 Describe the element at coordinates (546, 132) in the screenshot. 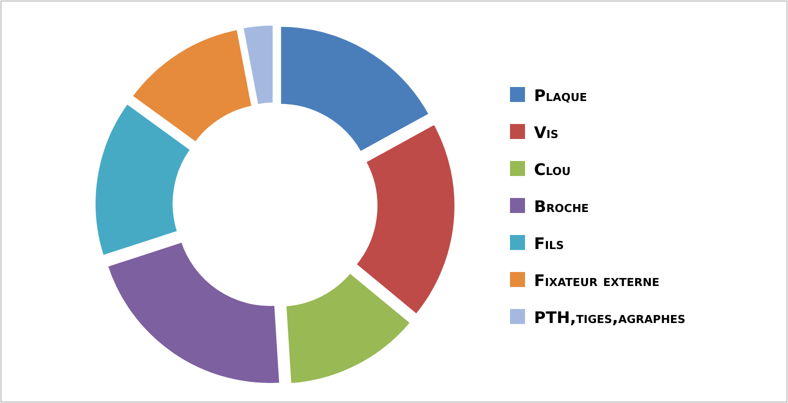

I see `legend-label: Vis` at that location.